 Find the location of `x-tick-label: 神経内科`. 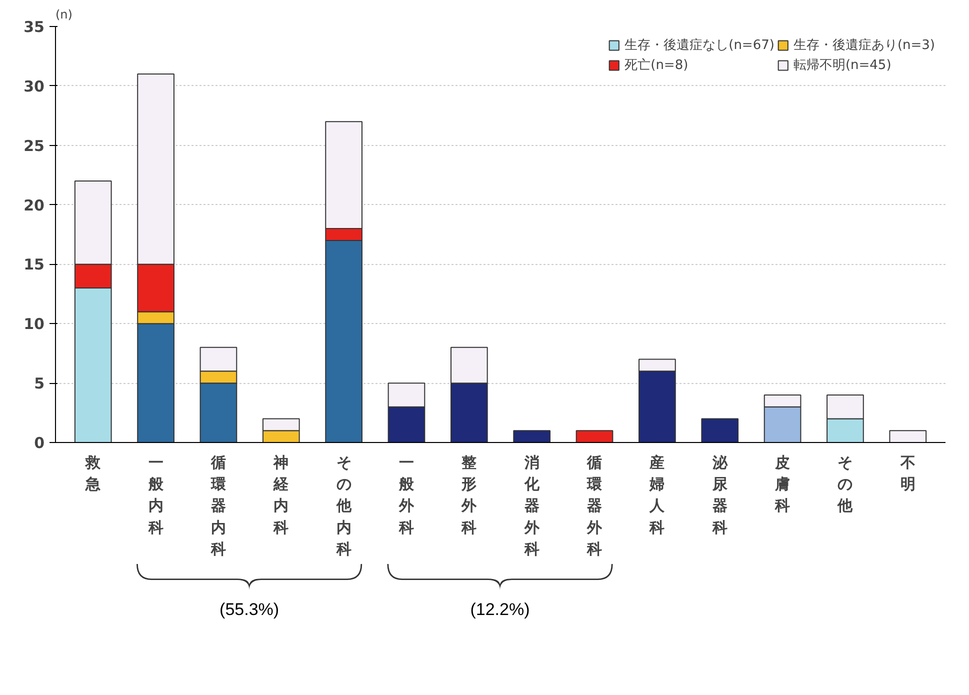

x-tick-label: 神経内科 is located at coordinates (281, 495).